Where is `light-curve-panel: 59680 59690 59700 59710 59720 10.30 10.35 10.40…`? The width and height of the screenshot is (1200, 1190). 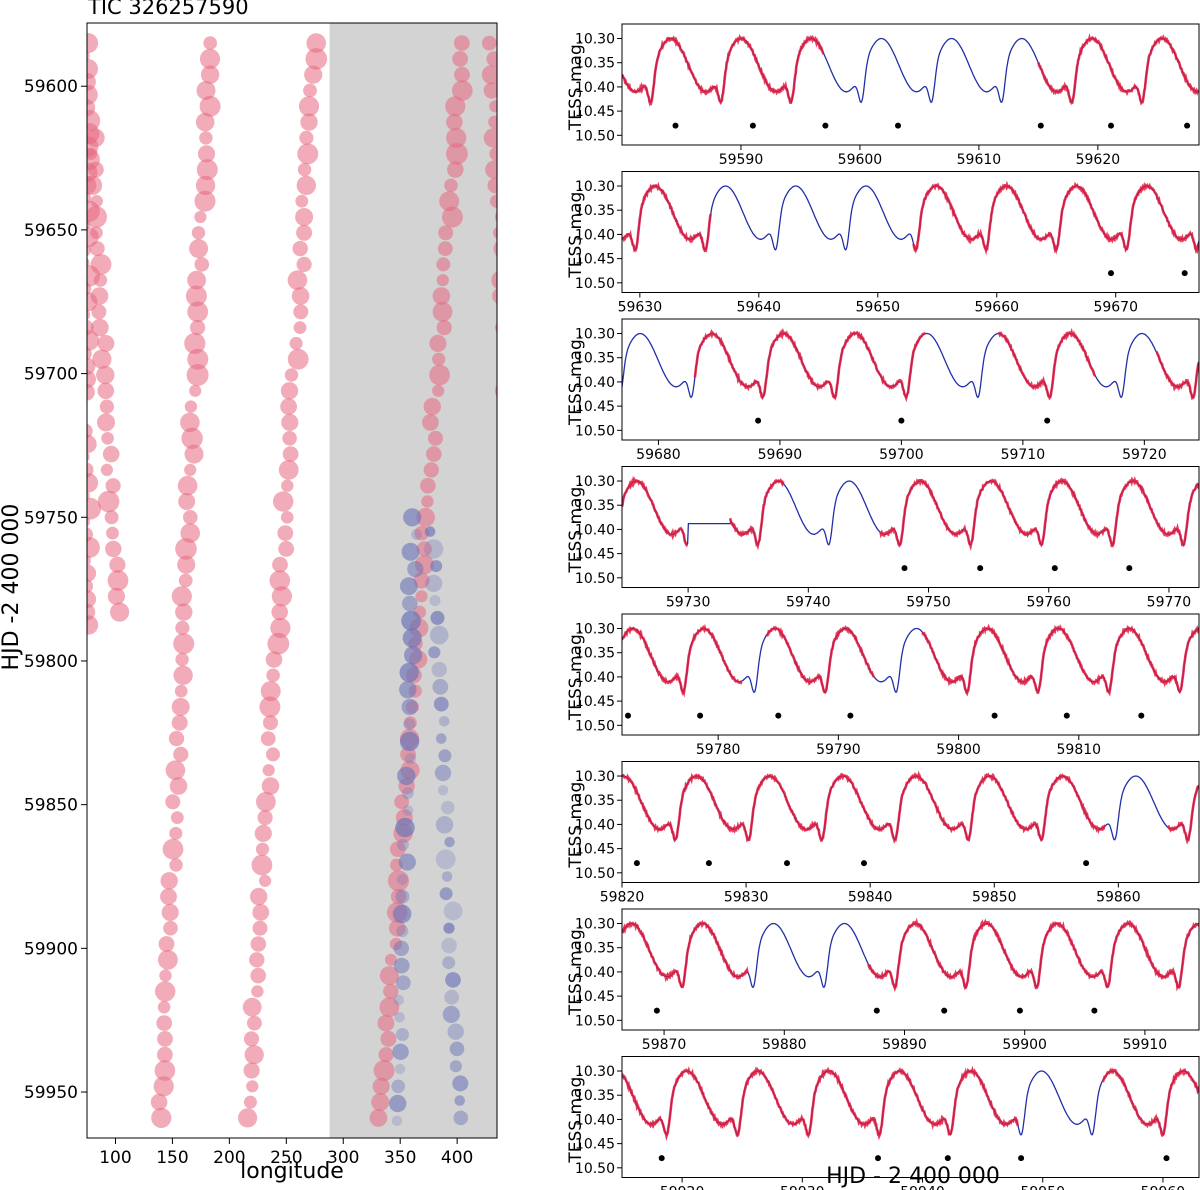 light-curve-panel: 59680 59690 59700 59710 59720 10.30 10.35 10.40… is located at coordinates (883, 390).